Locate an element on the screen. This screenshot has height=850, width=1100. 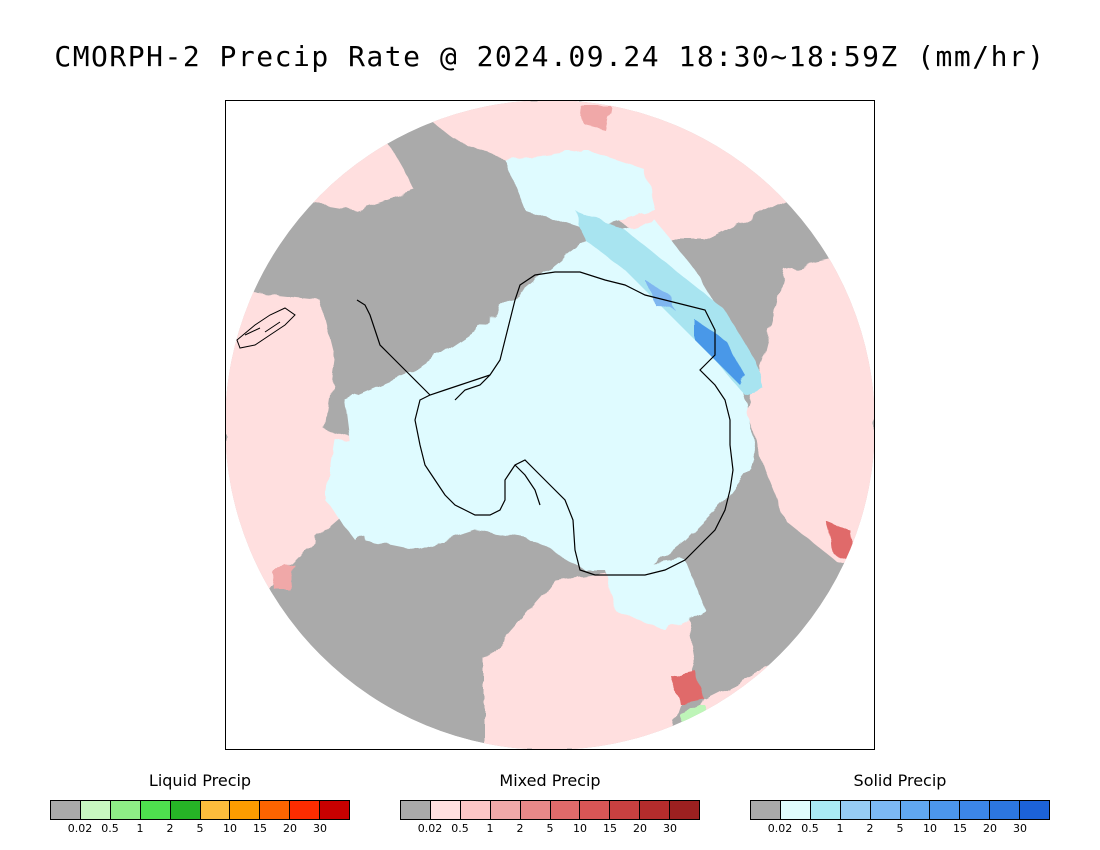
antarctica-east-coast is located at coordinates (574, 423).